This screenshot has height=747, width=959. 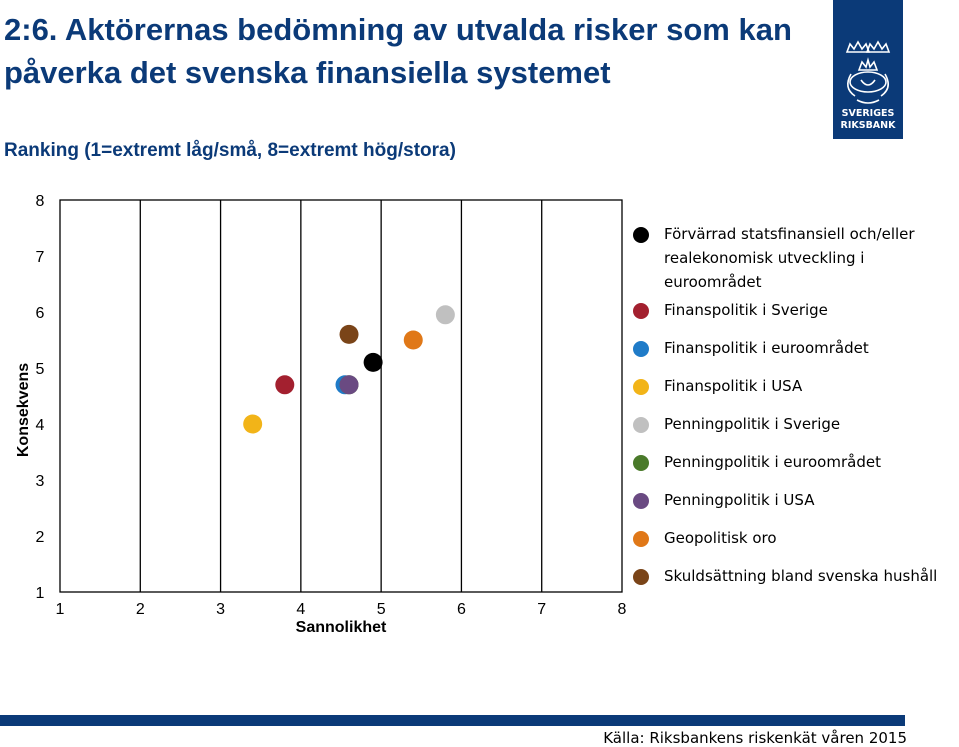 I want to click on footer-bar, so click(x=452, y=720).